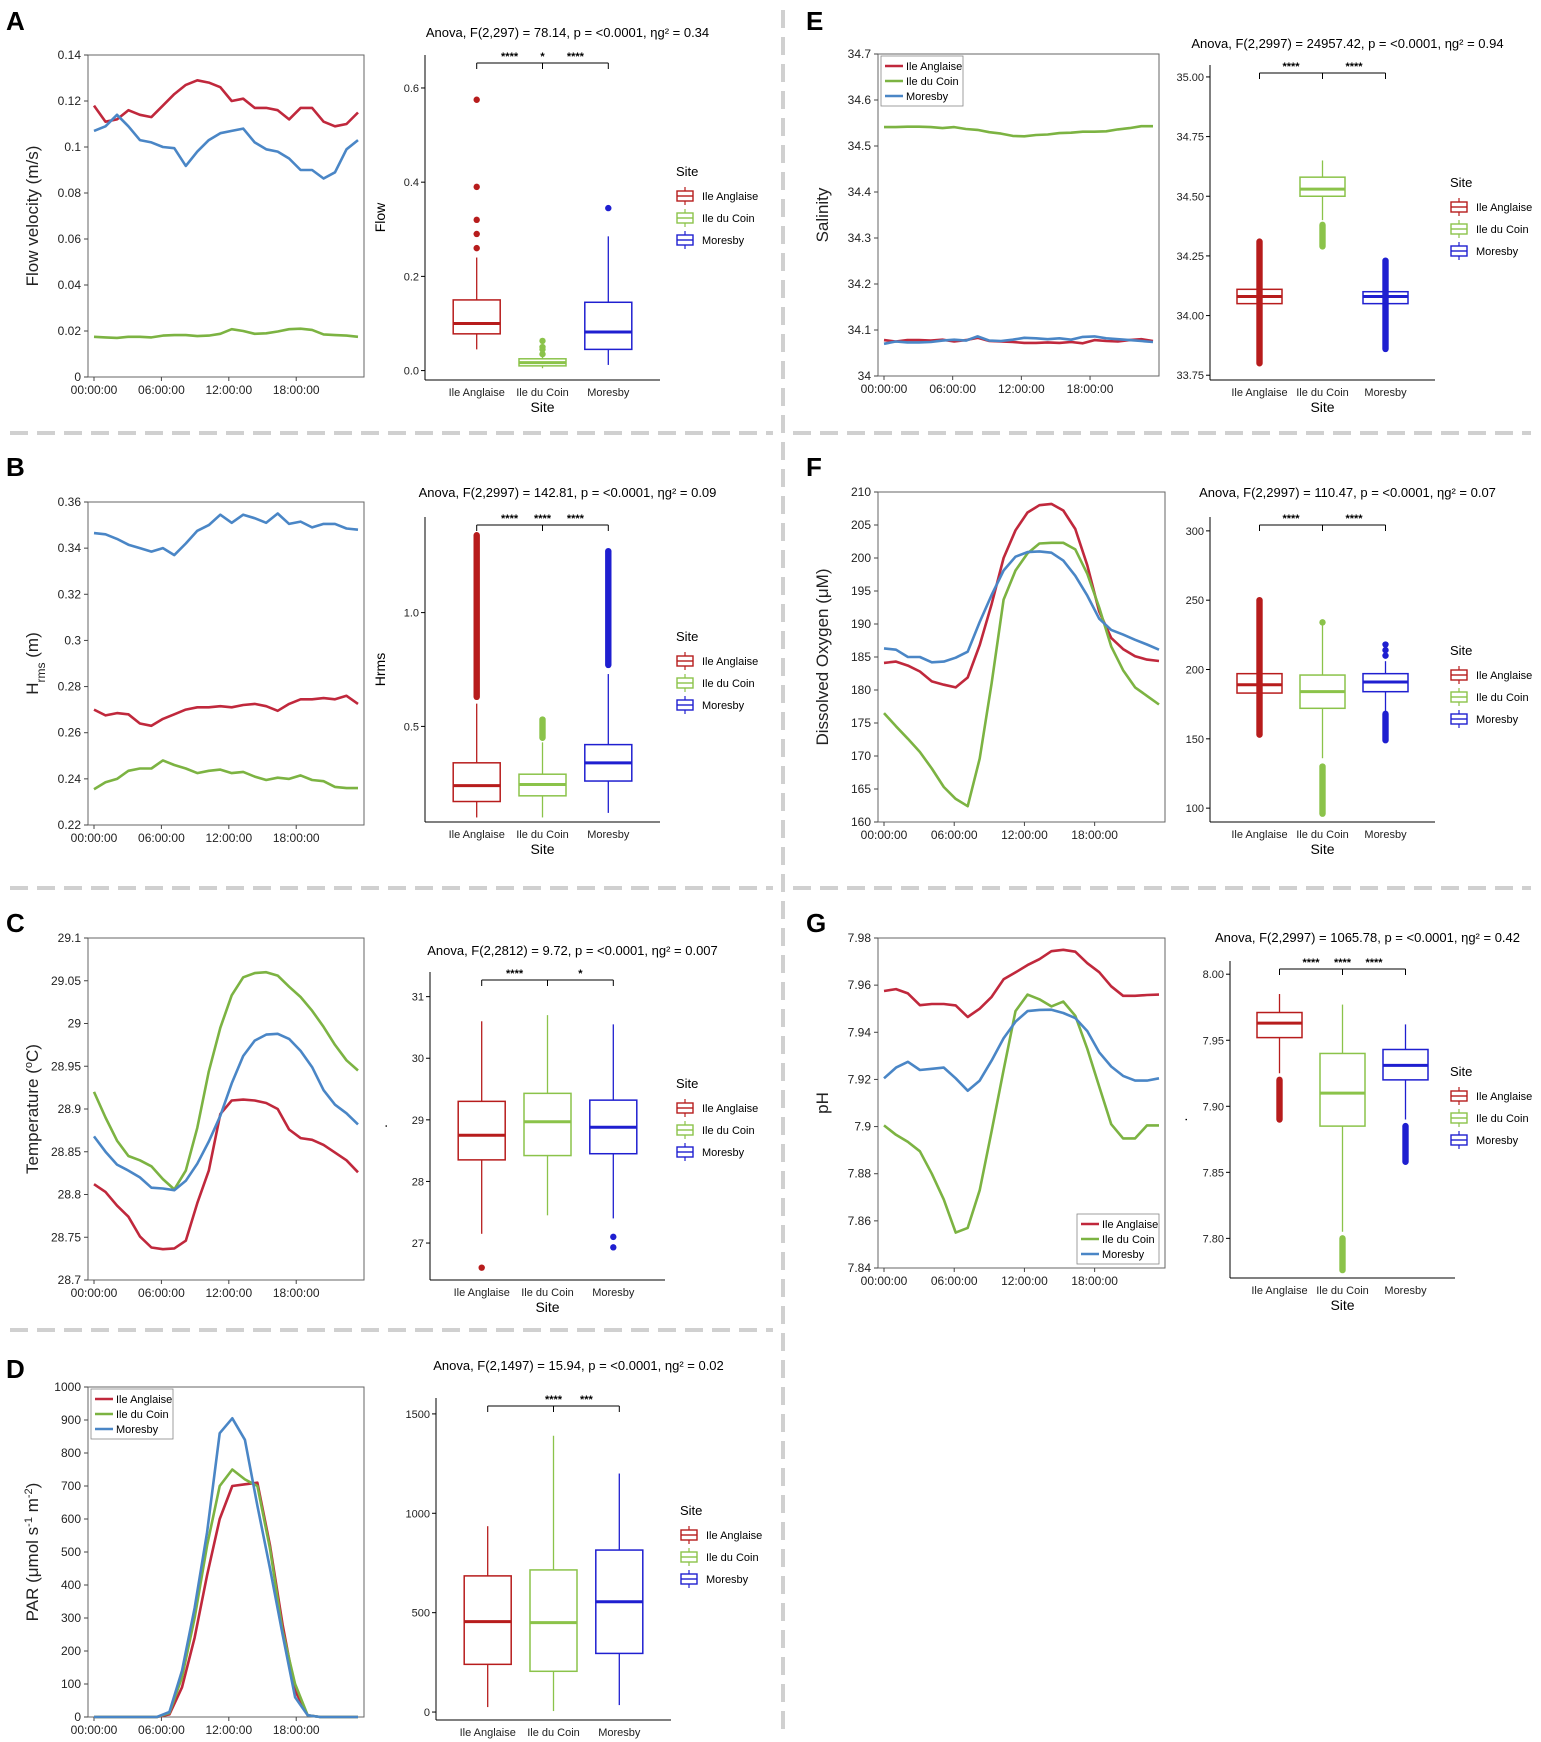 Image resolution: width=1541 pixels, height=1742 pixels. What do you see at coordinates (861, 492) in the screenshot?
I see `y-tick-label: 210` at bounding box center [861, 492].